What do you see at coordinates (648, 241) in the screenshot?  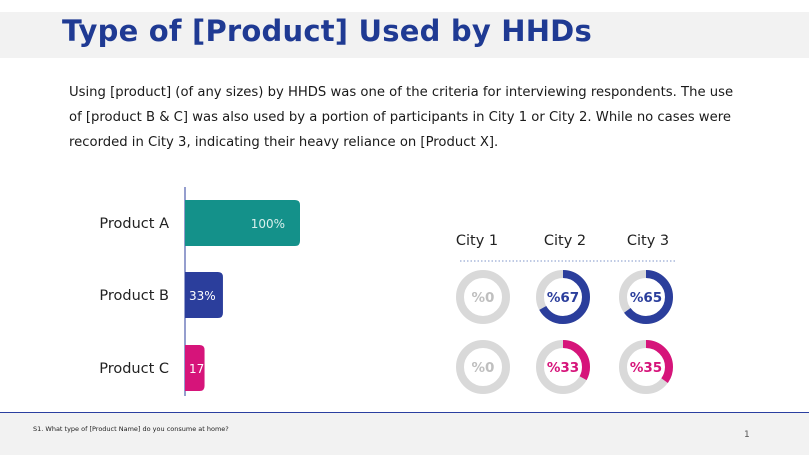 I see `city-header: City 3` at bounding box center [648, 241].